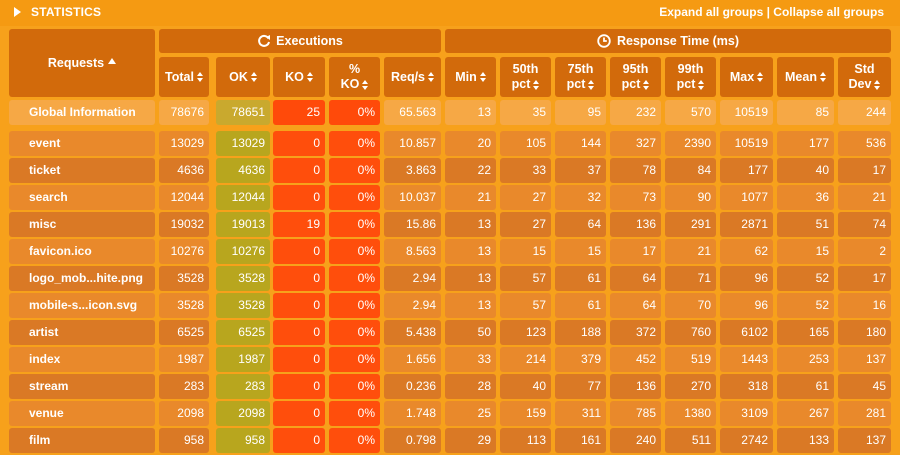  What do you see at coordinates (525, 77) in the screenshot?
I see `column-header-p50: 50th pct` at bounding box center [525, 77].